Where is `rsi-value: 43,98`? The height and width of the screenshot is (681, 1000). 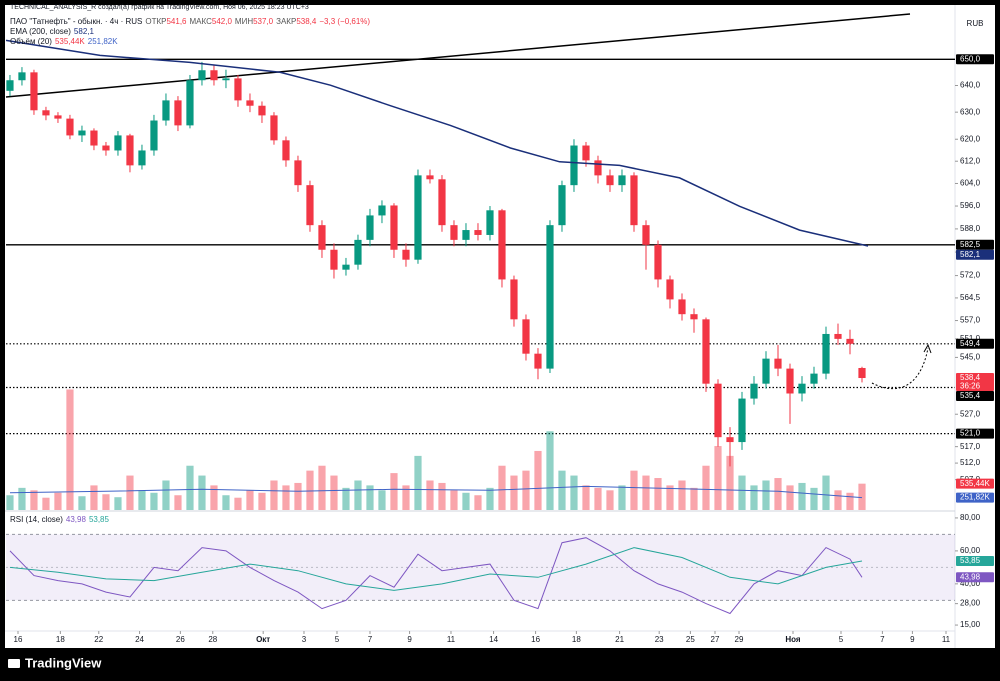 rsi-value: 43,98 is located at coordinates (75, 519).